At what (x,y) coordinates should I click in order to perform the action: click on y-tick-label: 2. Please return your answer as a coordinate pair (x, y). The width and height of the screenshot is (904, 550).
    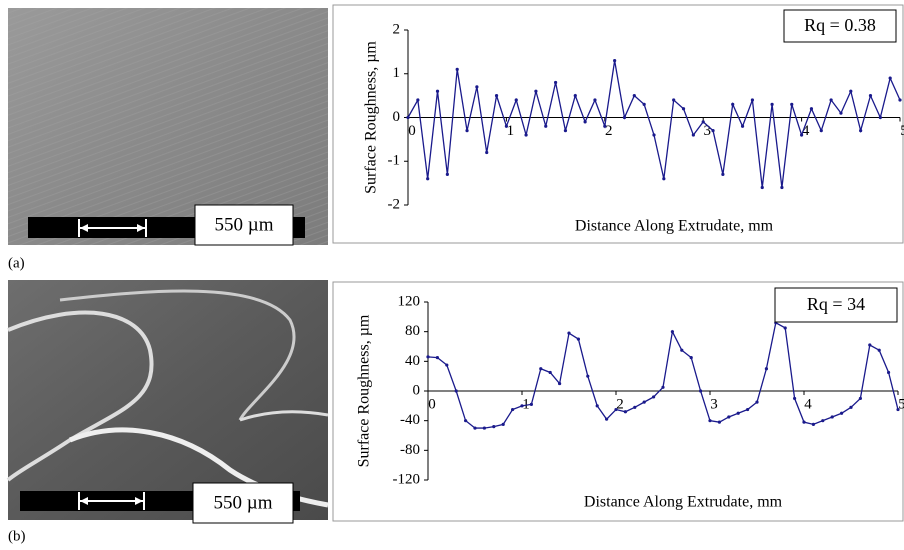
    Looking at the image, I should click on (397, 29).